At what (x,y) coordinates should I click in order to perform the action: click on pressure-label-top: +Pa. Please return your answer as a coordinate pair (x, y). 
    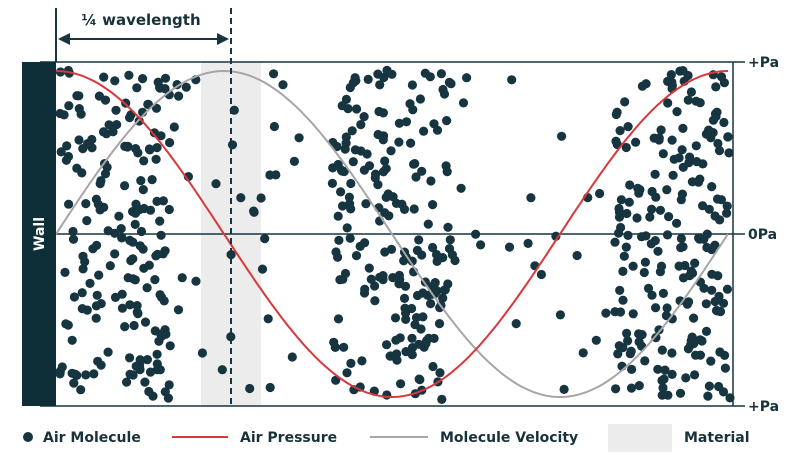
    Looking at the image, I should click on (763, 63).